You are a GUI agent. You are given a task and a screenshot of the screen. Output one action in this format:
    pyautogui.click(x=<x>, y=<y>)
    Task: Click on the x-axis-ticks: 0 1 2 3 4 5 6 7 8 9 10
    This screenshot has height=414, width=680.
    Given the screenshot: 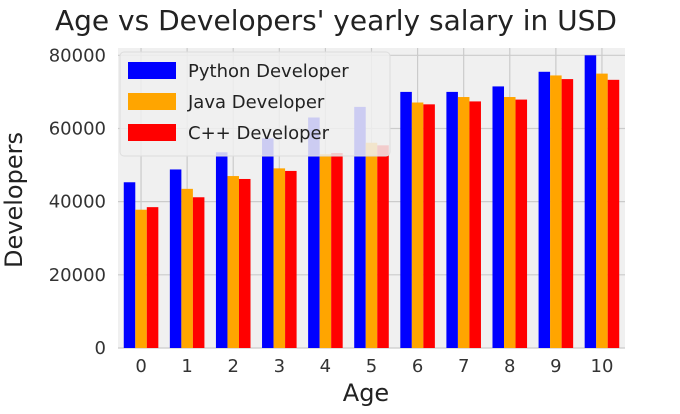 What is the action you would take?
    pyautogui.click(x=374, y=366)
    